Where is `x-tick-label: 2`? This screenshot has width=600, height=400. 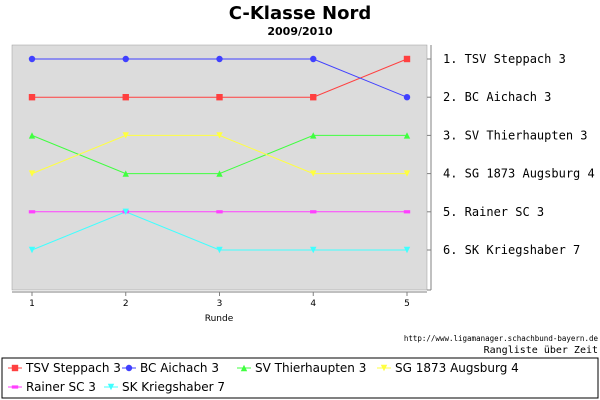 x-tick-label: 2 is located at coordinates (126, 304).